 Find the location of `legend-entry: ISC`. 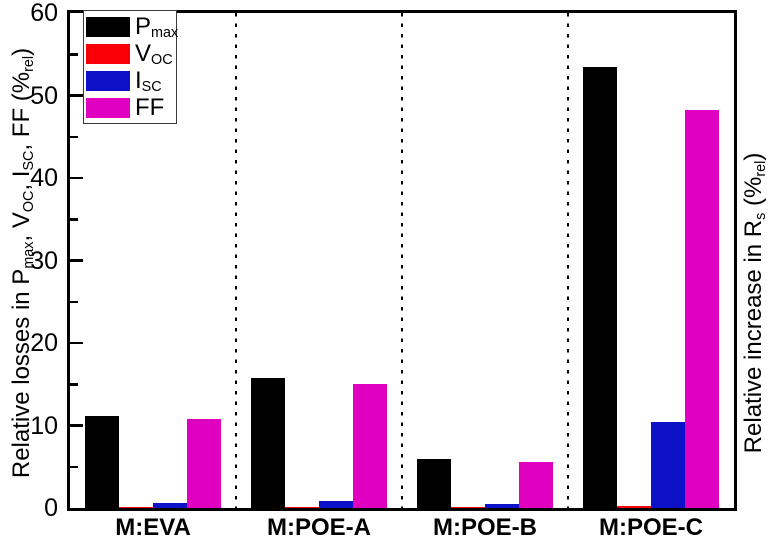

legend-entry: ISC is located at coordinates (130, 81).